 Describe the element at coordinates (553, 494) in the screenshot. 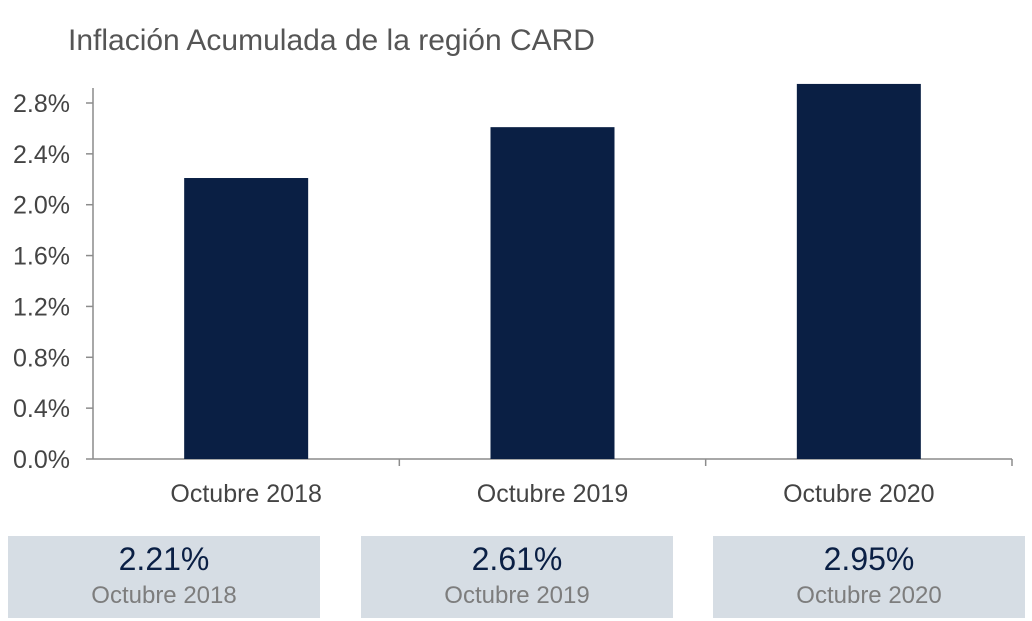

I see `x-tick-label: Octubre 2019` at that location.